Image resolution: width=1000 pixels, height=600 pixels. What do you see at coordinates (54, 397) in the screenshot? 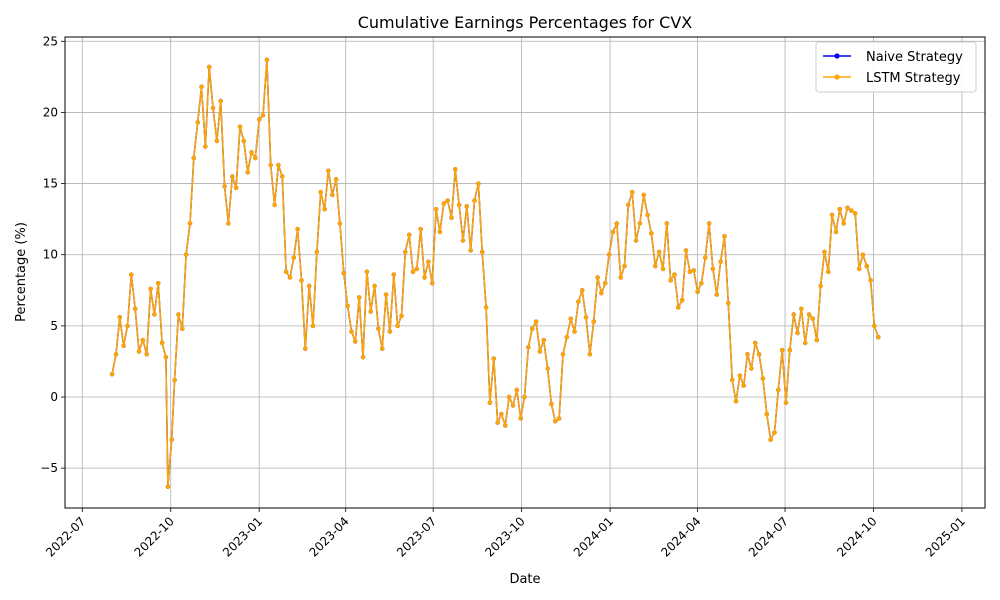
I see `y-tick-label: 0` at bounding box center [54, 397].